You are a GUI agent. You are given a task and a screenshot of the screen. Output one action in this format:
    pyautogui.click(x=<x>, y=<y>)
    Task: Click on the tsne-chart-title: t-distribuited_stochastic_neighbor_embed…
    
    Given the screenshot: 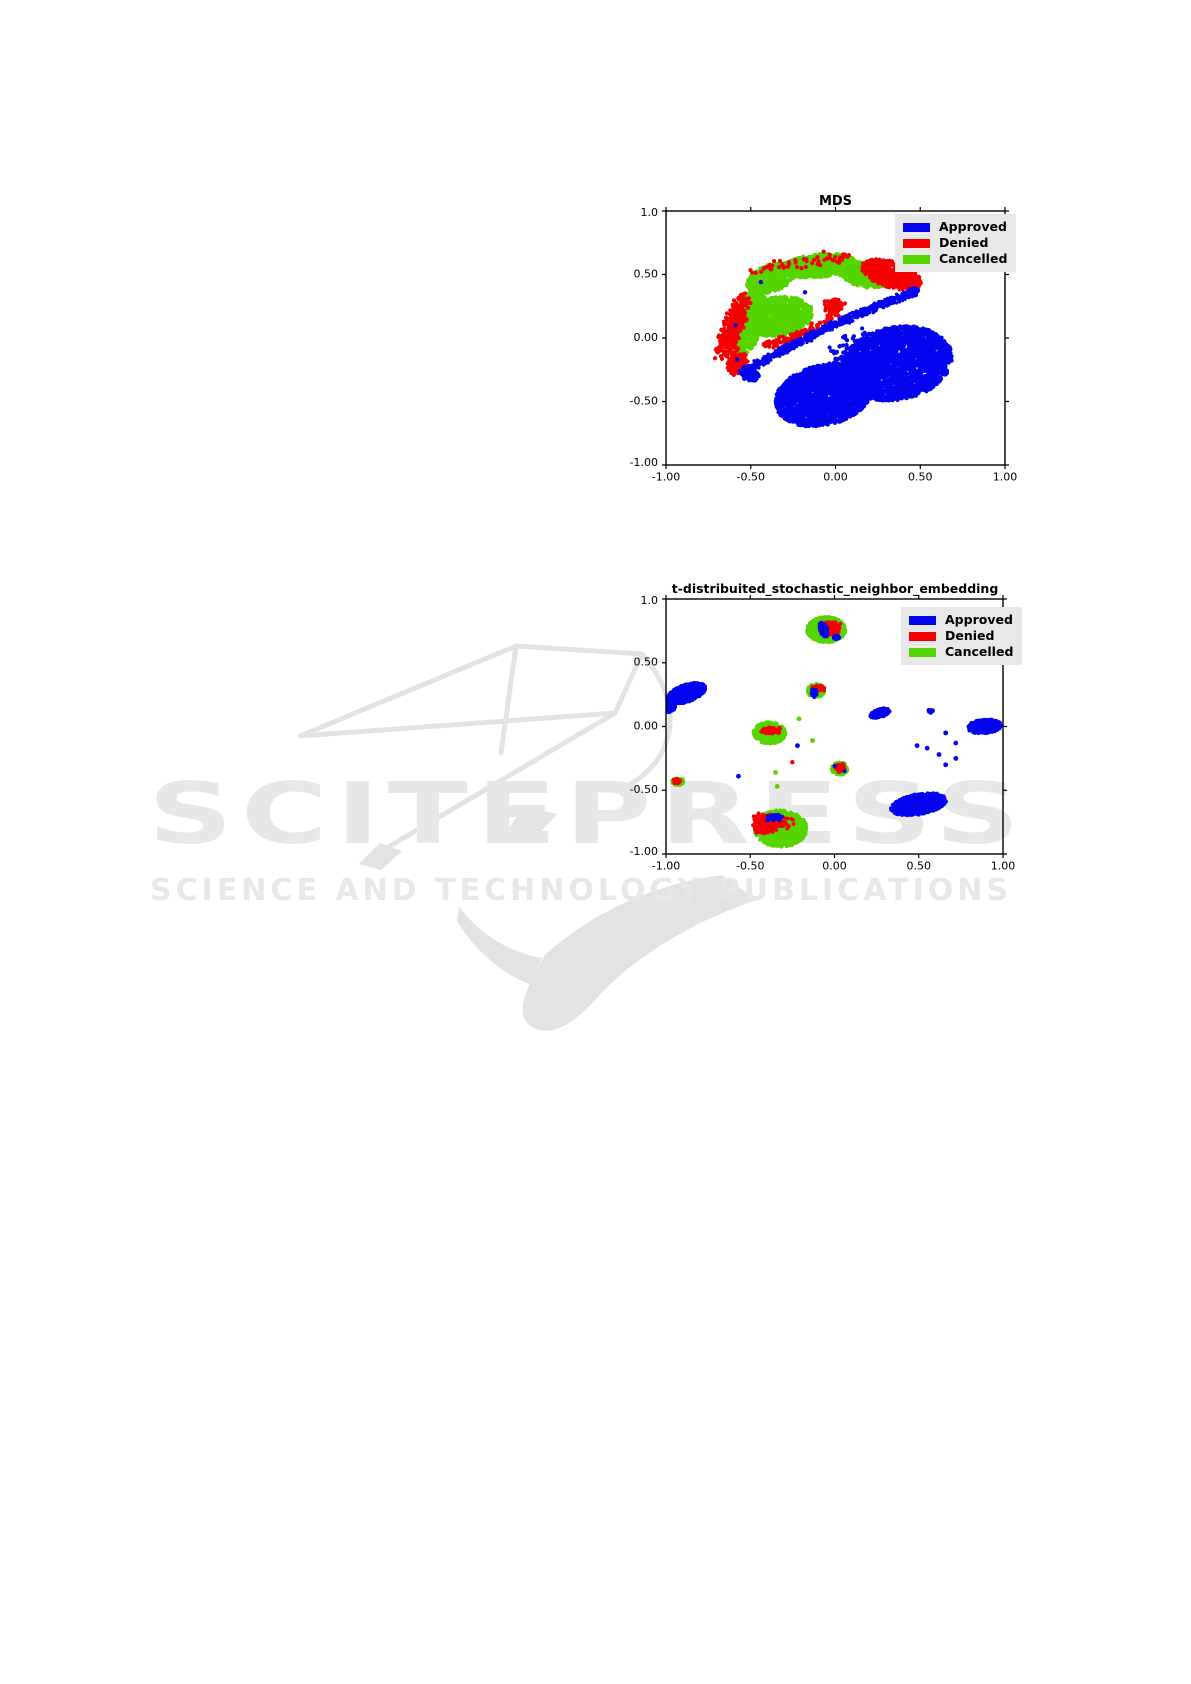 What is the action you would take?
    pyautogui.click(x=835, y=588)
    